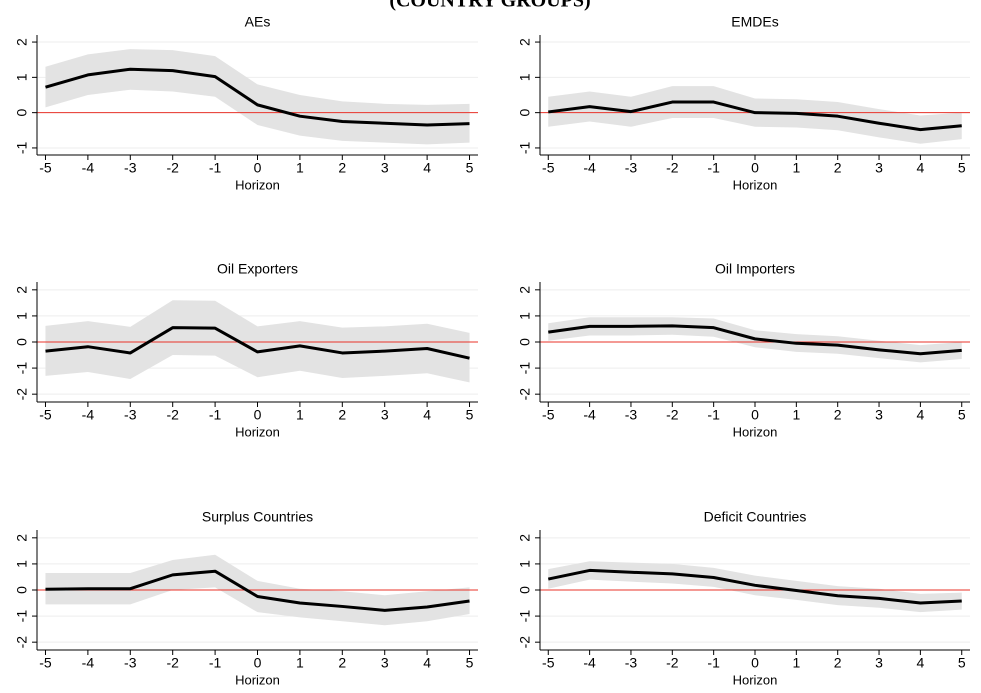 This screenshot has height=693, width=981. Describe the element at coordinates (755, 269) in the screenshot. I see `panel-title: Oil Importers` at that location.